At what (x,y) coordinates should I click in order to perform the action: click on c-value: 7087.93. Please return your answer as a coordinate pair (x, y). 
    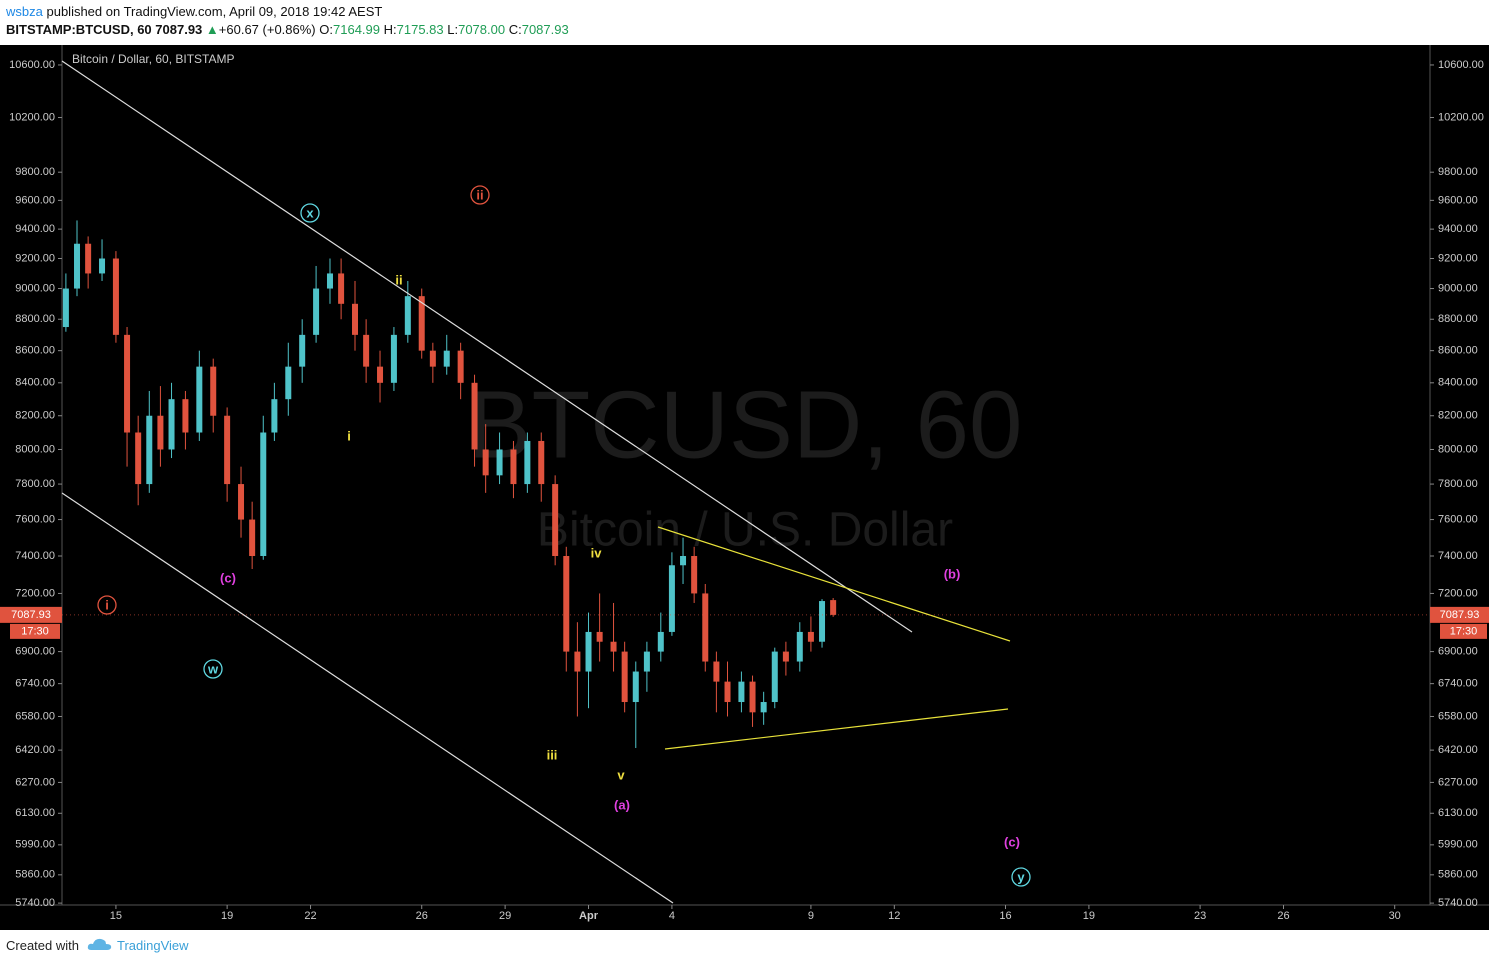
    Looking at the image, I should click on (545, 29).